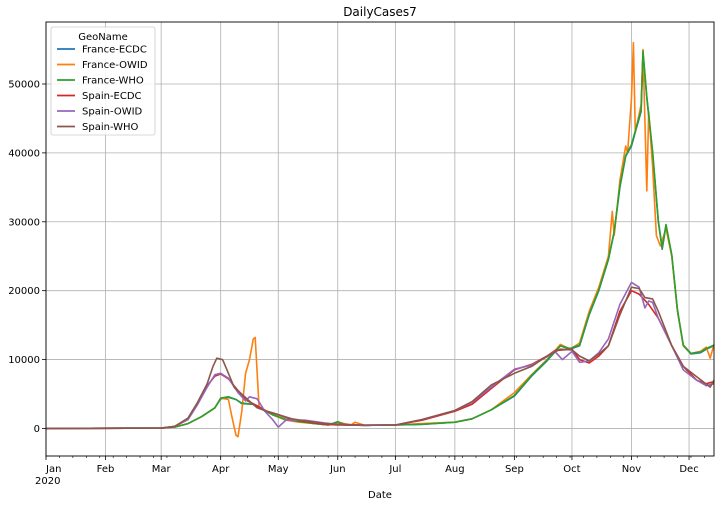 This screenshot has height=507, width=722. I want to click on x-tick-label: Dec, so click(688, 469).